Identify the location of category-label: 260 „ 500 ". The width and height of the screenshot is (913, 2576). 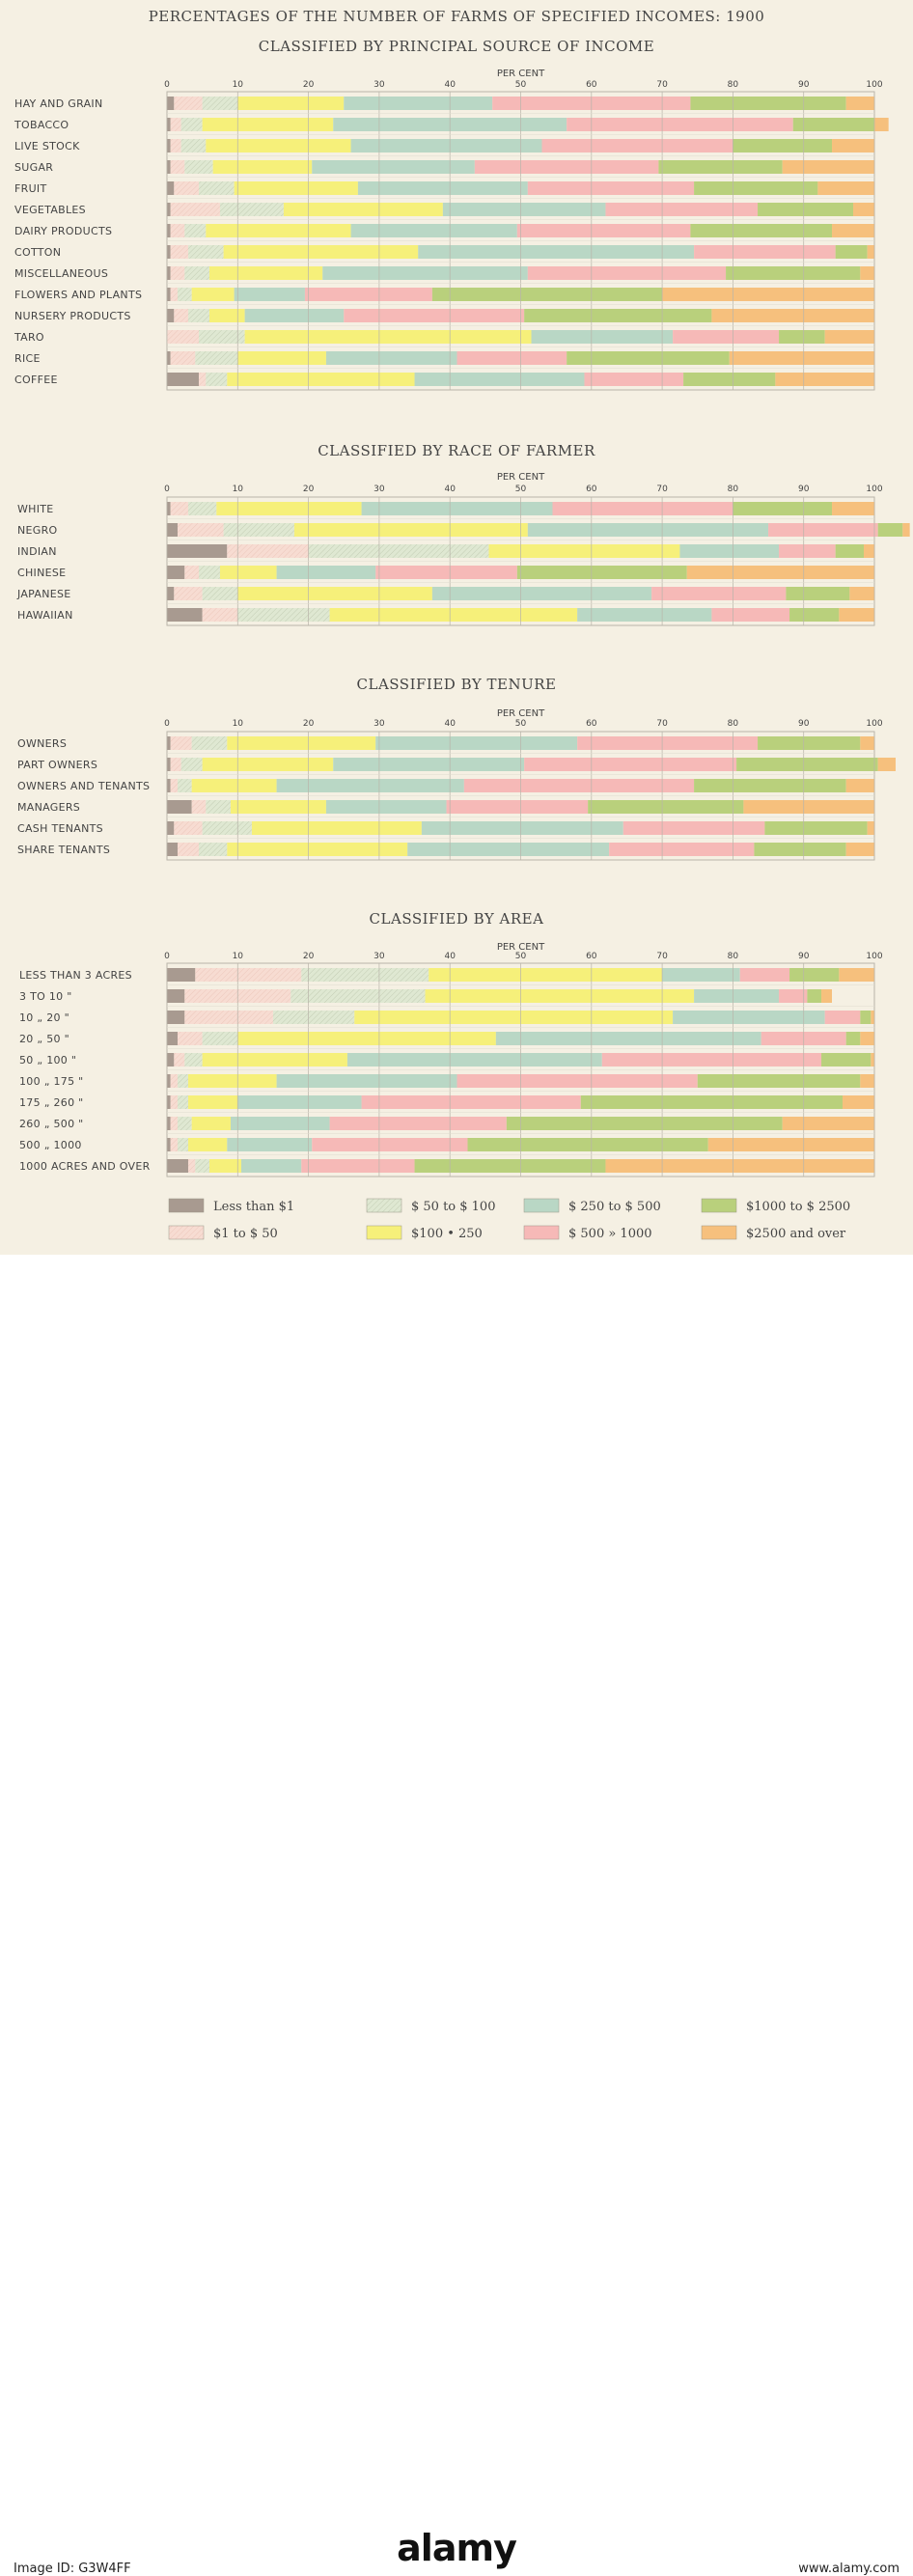
(51, 1124).